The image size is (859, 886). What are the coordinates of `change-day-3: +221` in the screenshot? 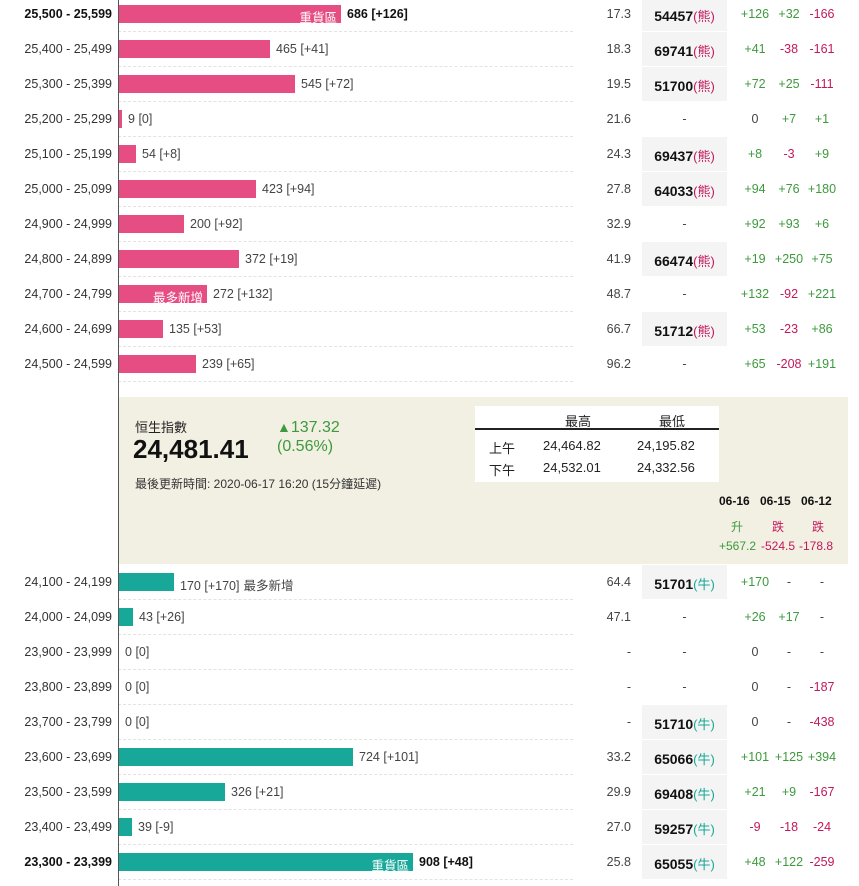 It's located at (822, 294).